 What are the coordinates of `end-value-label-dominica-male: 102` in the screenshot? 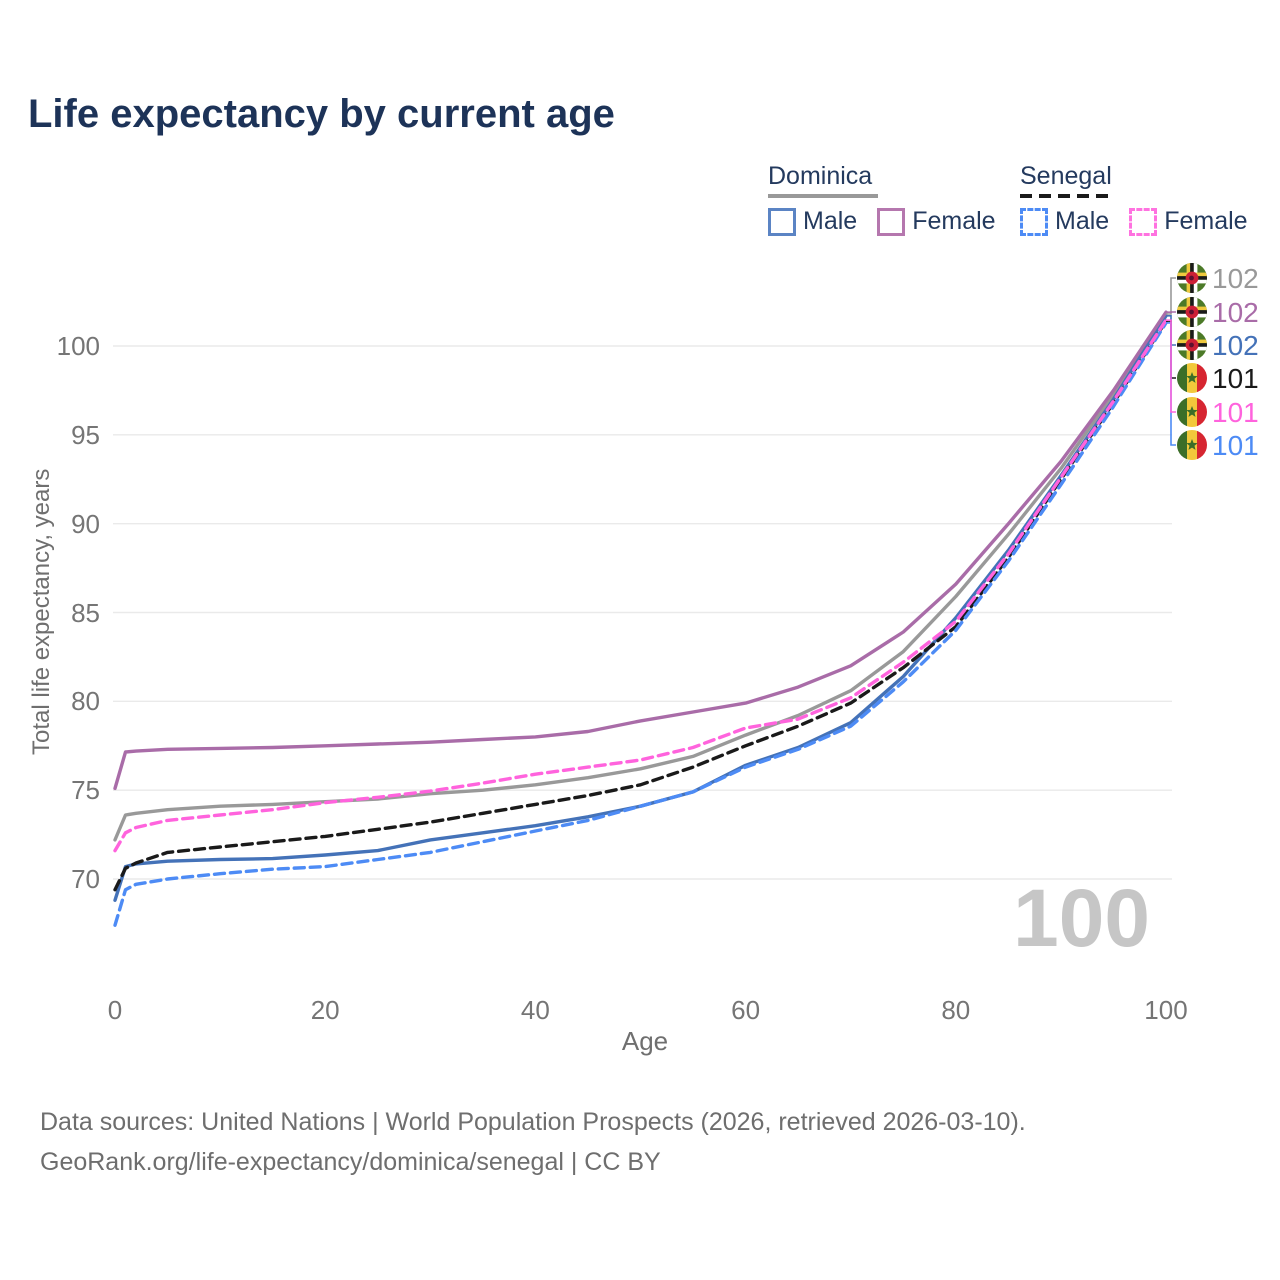 It's located at (1235, 345).